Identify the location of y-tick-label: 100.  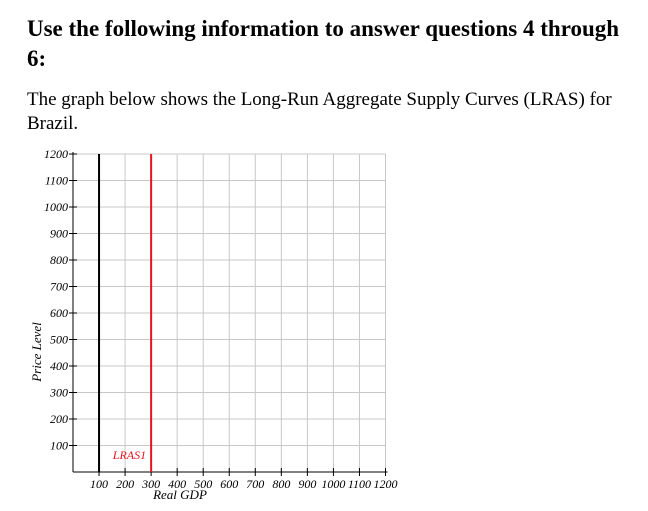
(59, 446).